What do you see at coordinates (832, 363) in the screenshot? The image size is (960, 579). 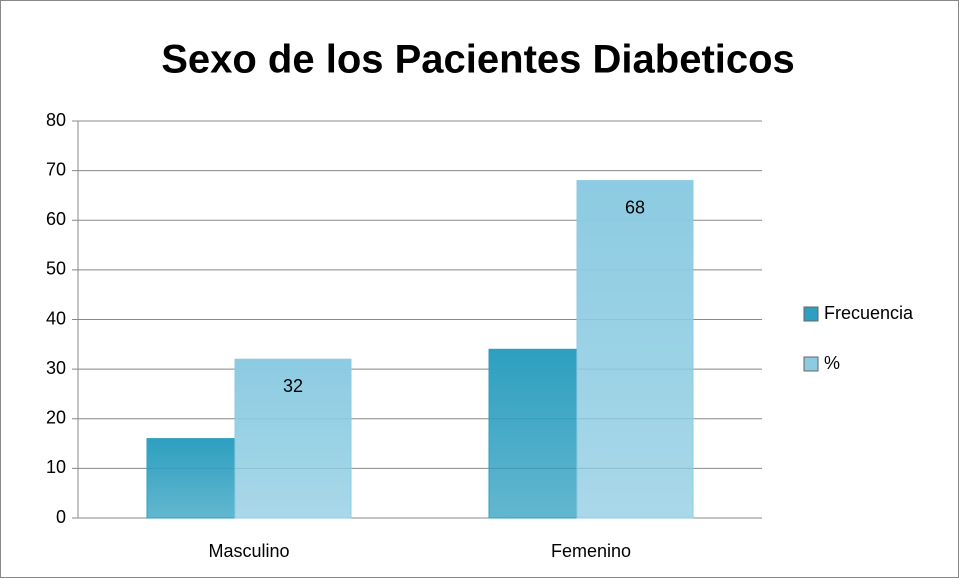 I see `legend-label: %` at bounding box center [832, 363].